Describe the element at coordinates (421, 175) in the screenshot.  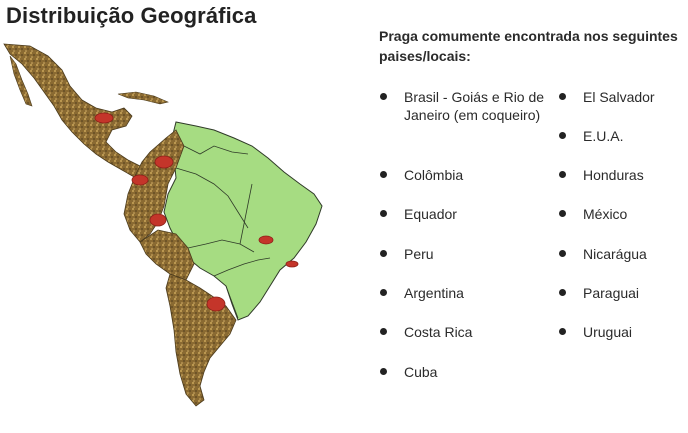
I see `list-item: Colômbia` at that location.